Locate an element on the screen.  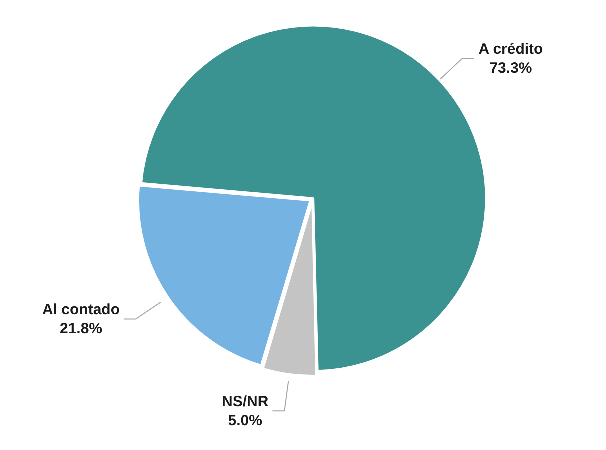
slice-label: Al contado is located at coordinates (81, 309).